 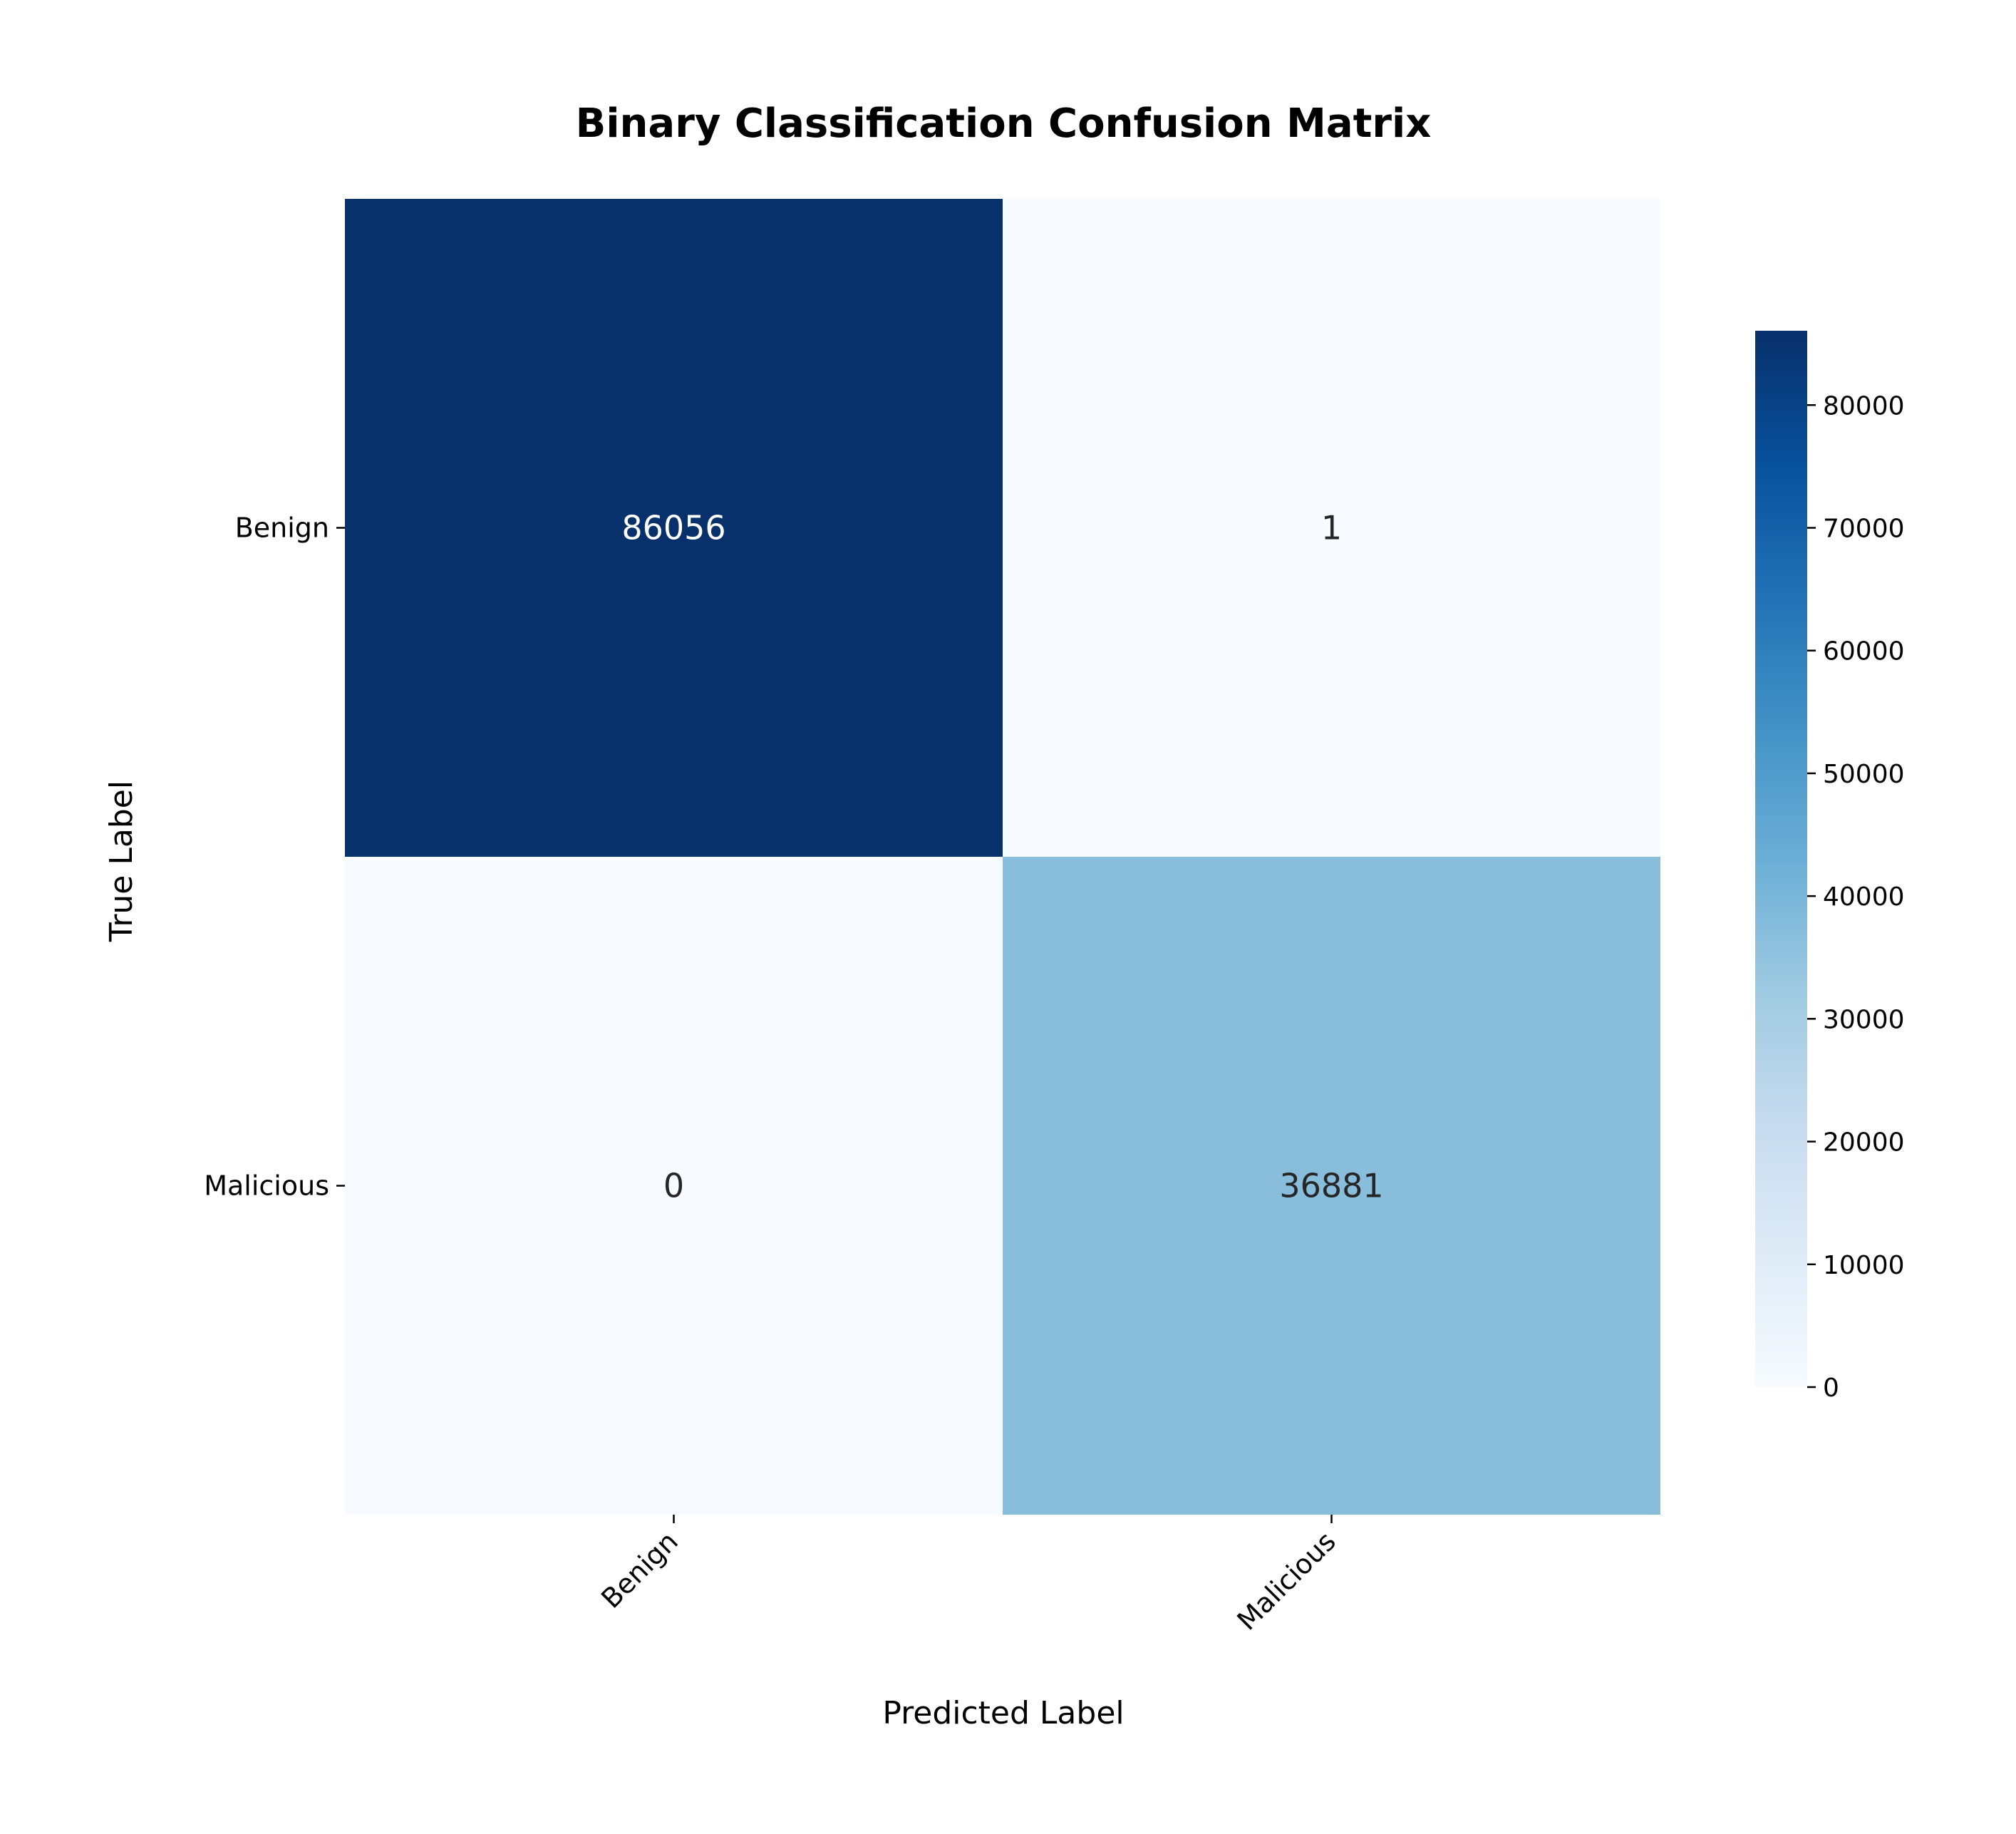 I want to click on heatmap-cell-labels: 86056 1 0 36881, so click(x=1002, y=857).